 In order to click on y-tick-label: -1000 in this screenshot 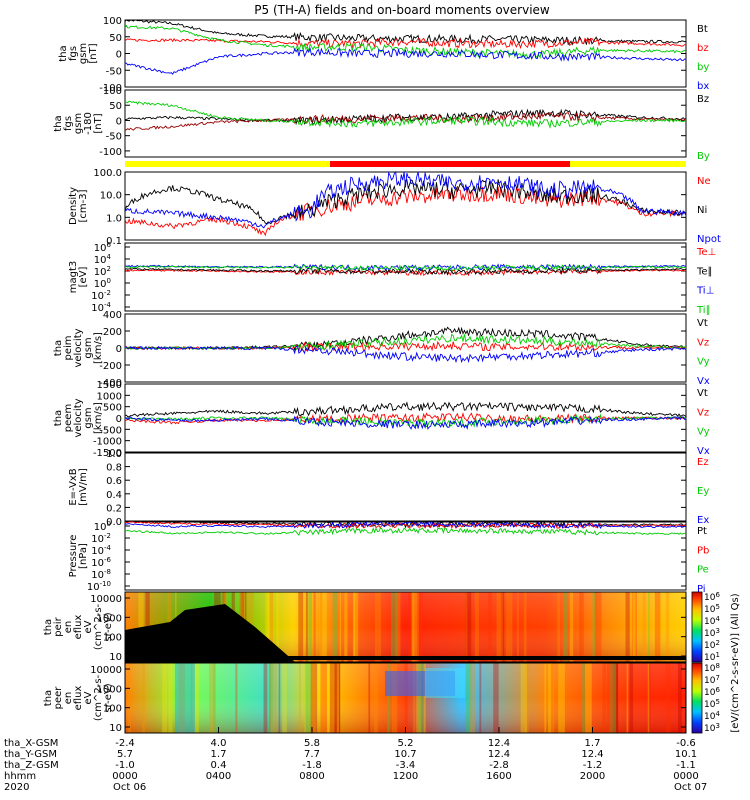, I will do `click(107, 442)`.